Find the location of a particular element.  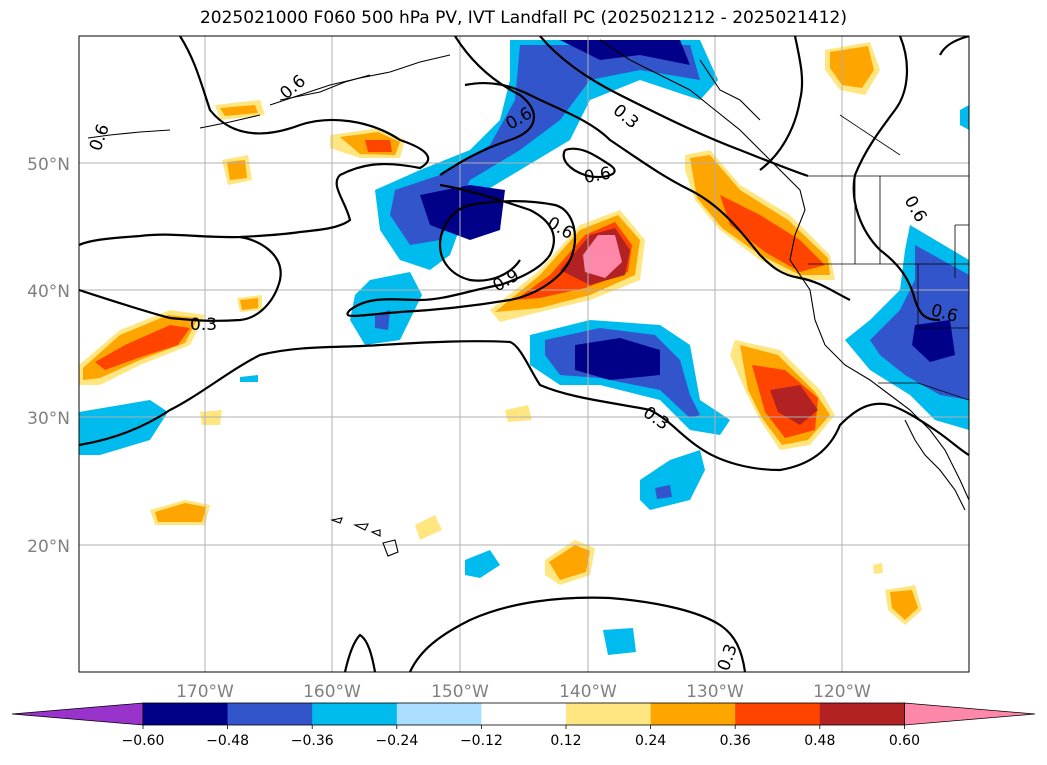

colorbar-extend-min is located at coordinates (77, 714).